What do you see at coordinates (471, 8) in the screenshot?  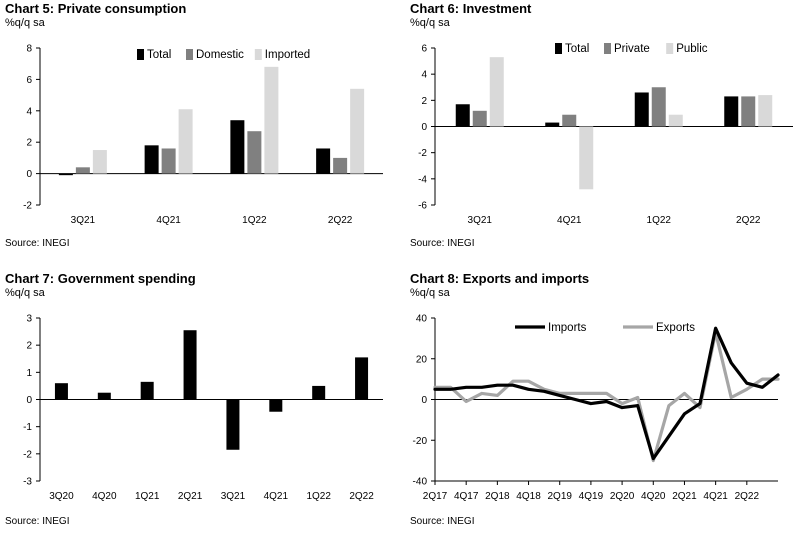 I see `chart-title: Chart 6: Investment` at bounding box center [471, 8].